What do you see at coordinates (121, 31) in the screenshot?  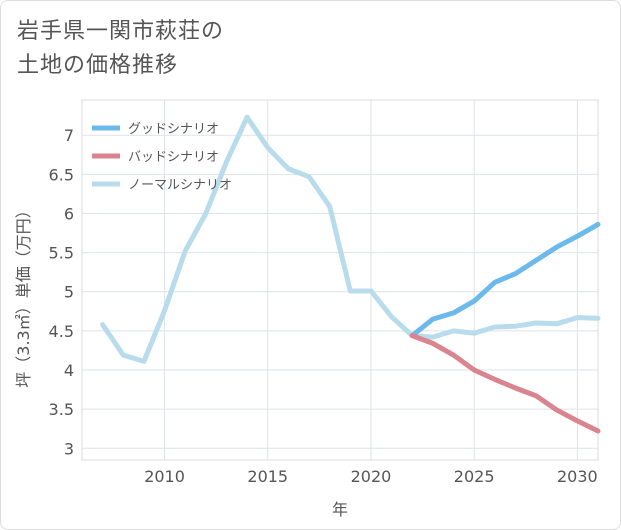 I see `chart-title-line-1: 岩手県一関市萩荘の` at bounding box center [121, 31].